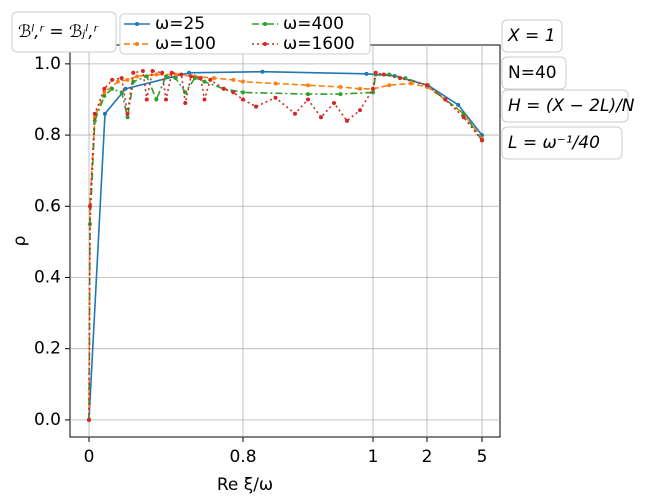 The image size is (670, 498). I want to click on y-tick-label: 0.2, so click(47, 349).